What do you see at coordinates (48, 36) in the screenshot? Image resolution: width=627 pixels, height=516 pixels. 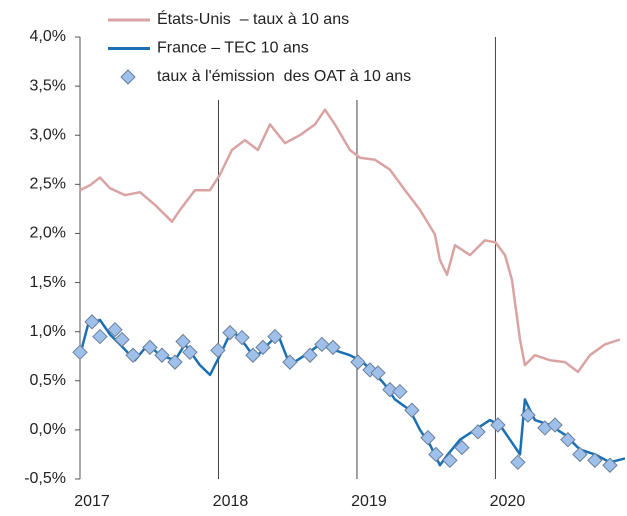 I see `y-tick-label: 4,0%` at bounding box center [48, 36].